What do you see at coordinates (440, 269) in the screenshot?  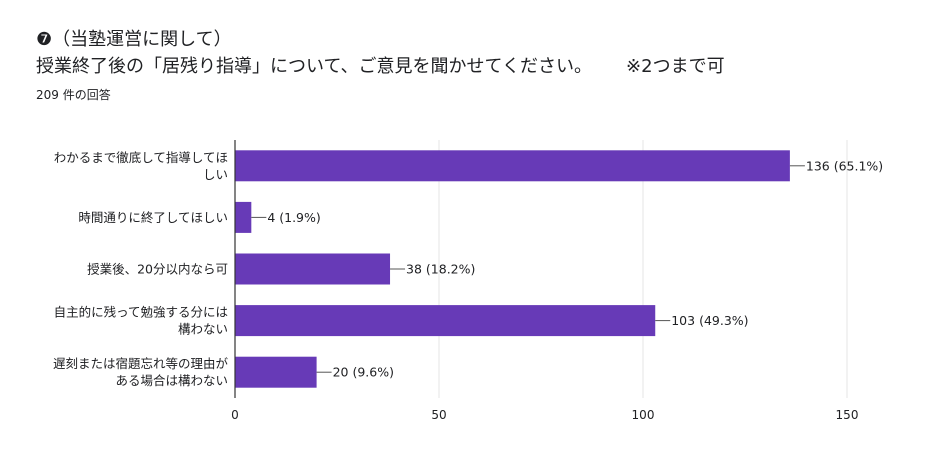 I see `data-label: 38 (18.2%)` at bounding box center [440, 269].